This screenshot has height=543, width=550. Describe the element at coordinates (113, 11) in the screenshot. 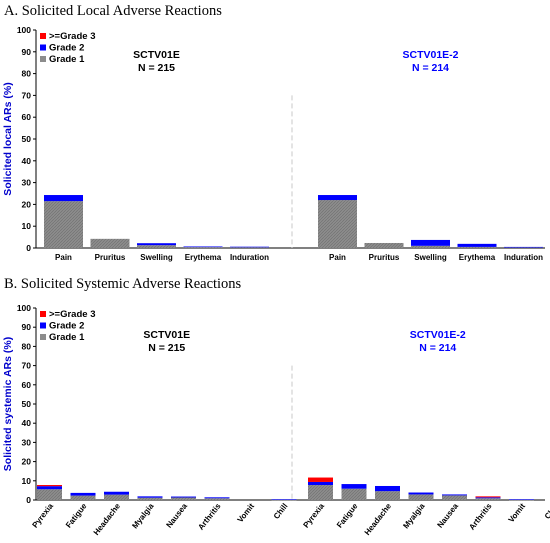

I see `panel-title: A. Solicited Local Adverse Reactions` at that location.